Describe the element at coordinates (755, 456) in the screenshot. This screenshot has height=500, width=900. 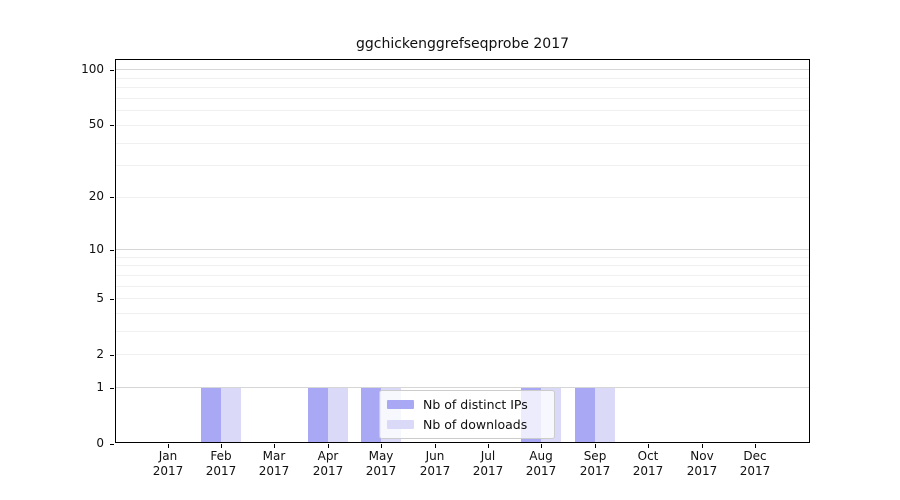
I see `x-tick-month: Dec` at that location.